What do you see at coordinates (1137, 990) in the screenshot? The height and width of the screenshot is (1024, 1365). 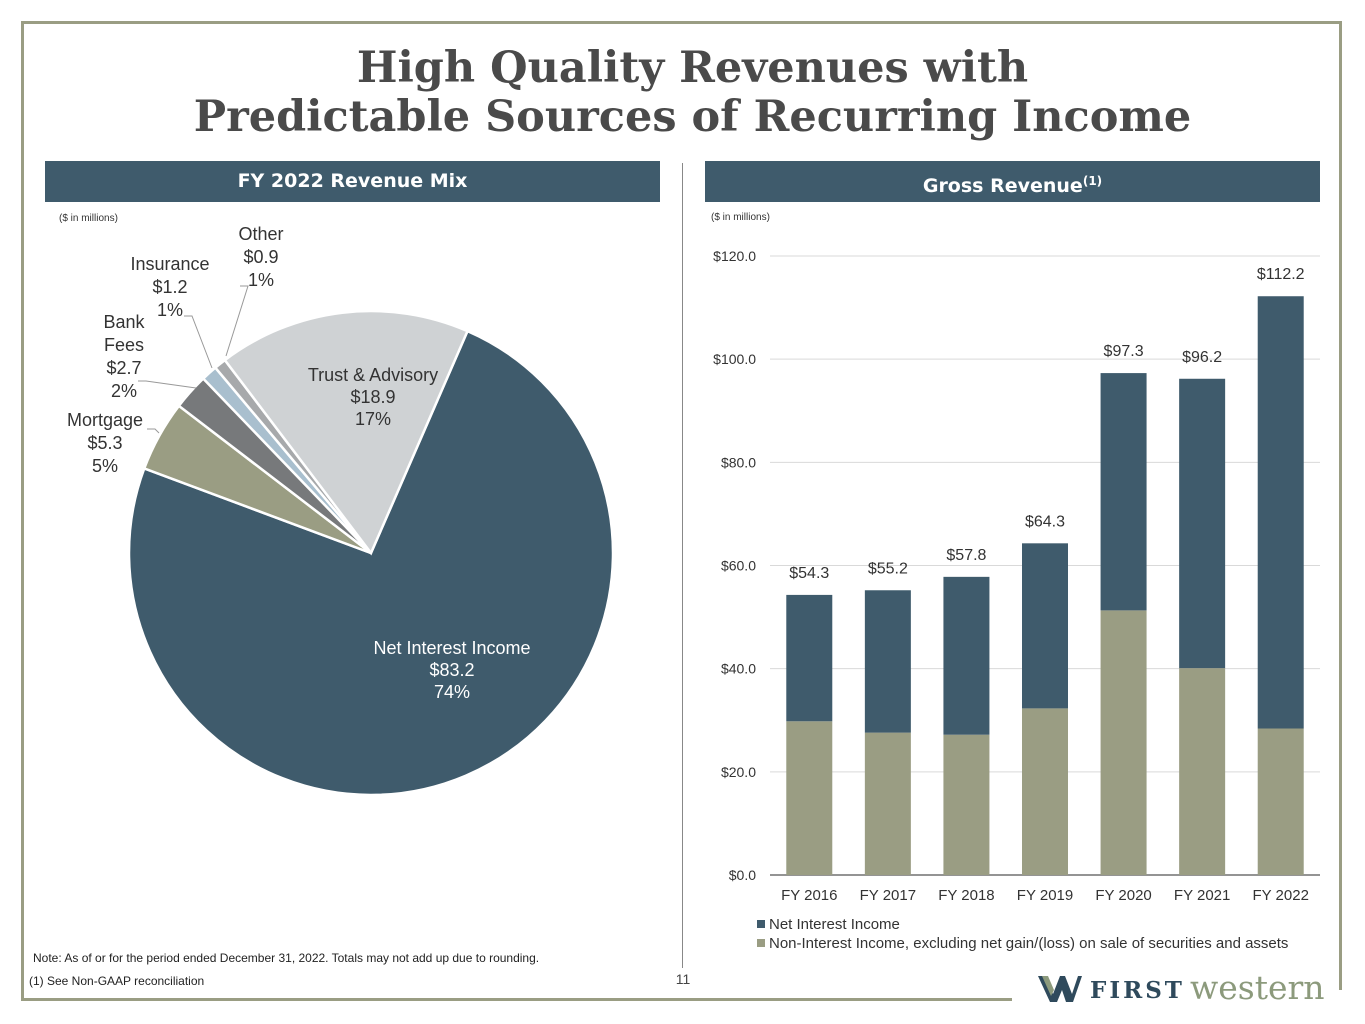 I see `logo-first: FIRST` at bounding box center [1137, 990].